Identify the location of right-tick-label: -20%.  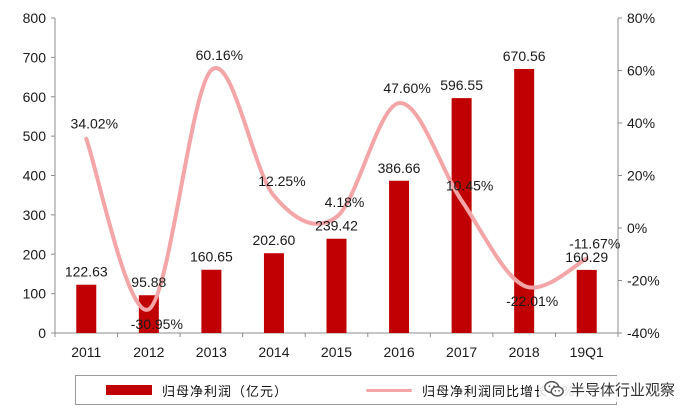
(643, 281).